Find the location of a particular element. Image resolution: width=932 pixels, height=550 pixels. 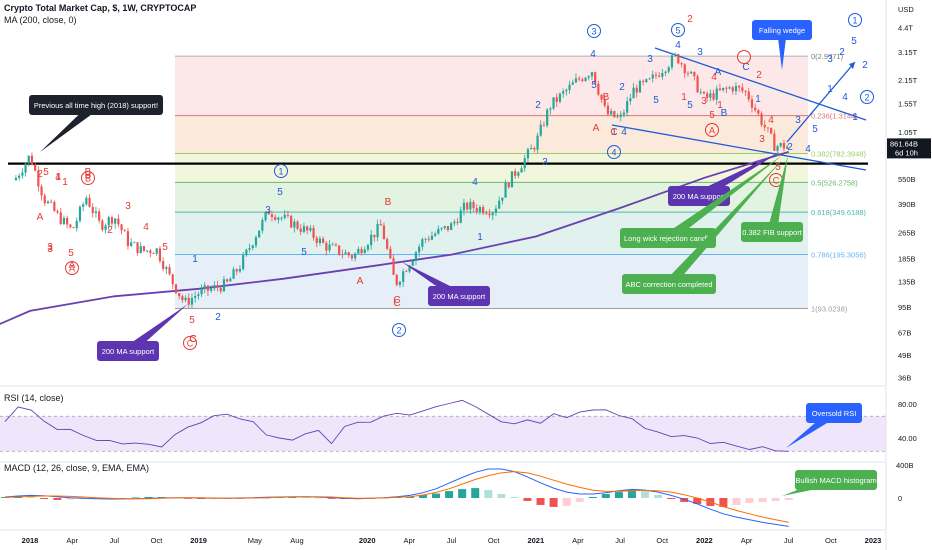

y-tick-label: 36B is located at coordinates (904, 378).